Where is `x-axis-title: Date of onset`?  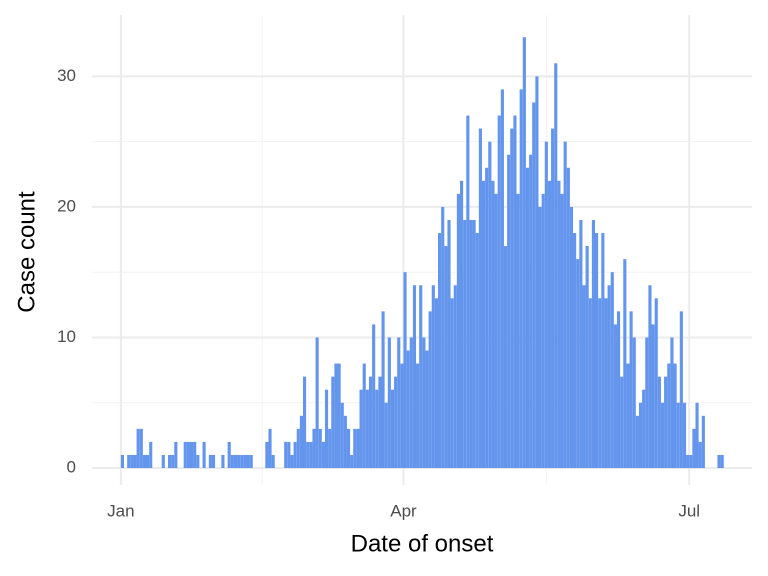
x-axis-title: Date of onset is located at coordinates (422, 543).